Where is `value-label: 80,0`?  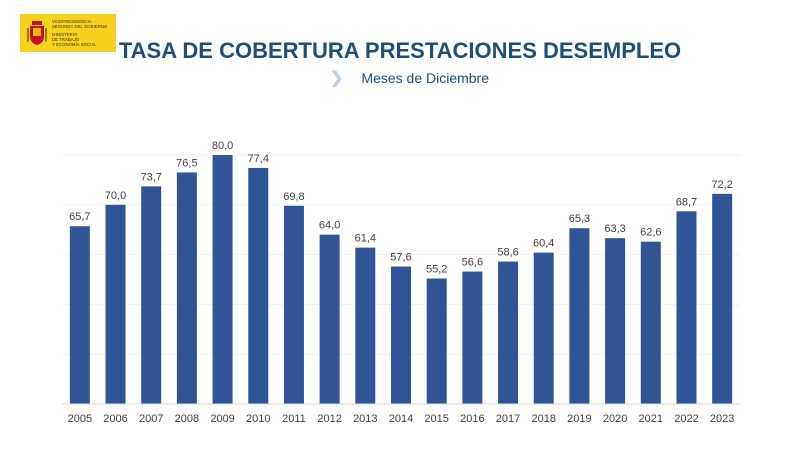
value-label: 80,0 is located at coordinates (222, 146).